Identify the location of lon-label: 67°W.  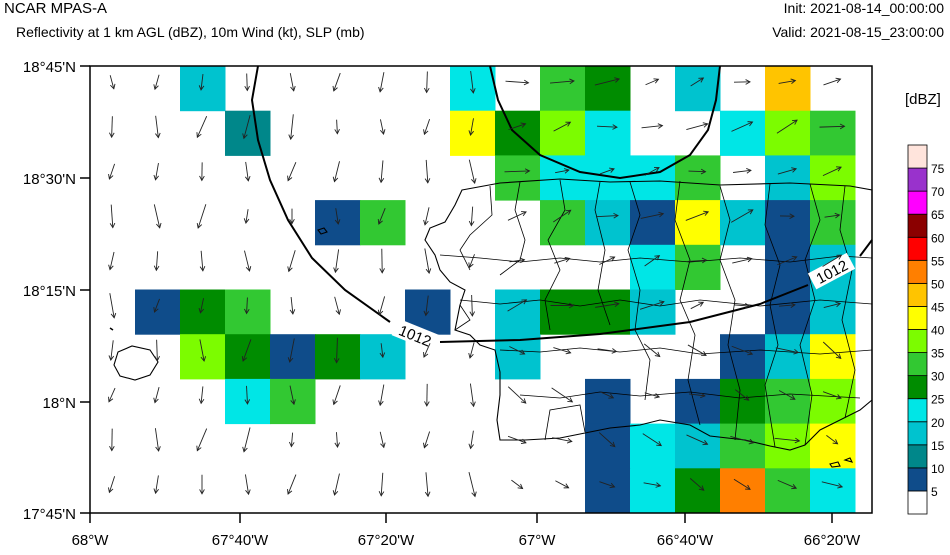
(538, 540).